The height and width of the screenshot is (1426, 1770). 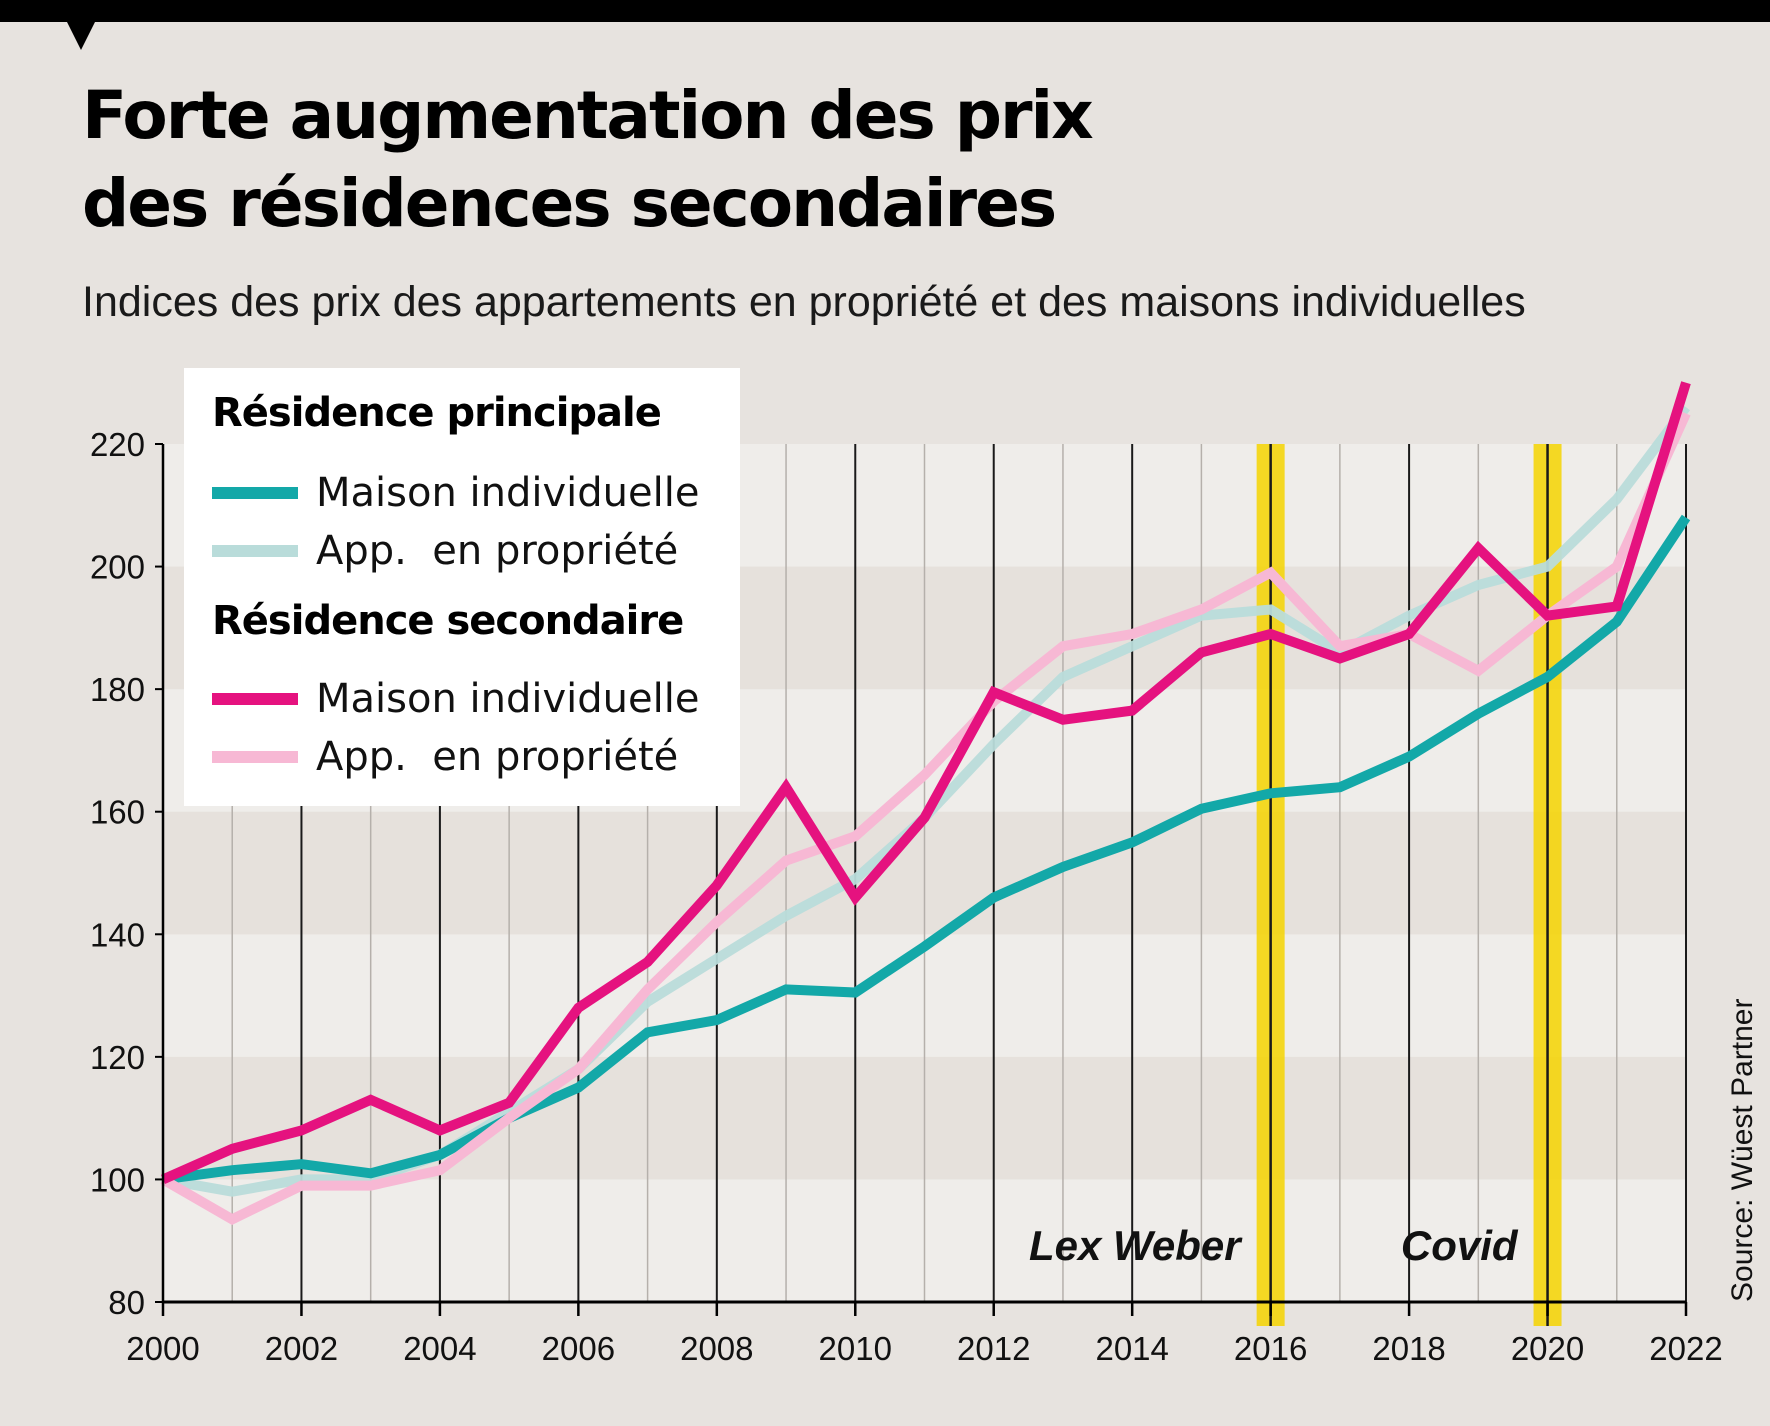 What do you see at coordinates (1409, 885) in the screenshot?
I see `event-highlights` at bounding box center [1409, 885].